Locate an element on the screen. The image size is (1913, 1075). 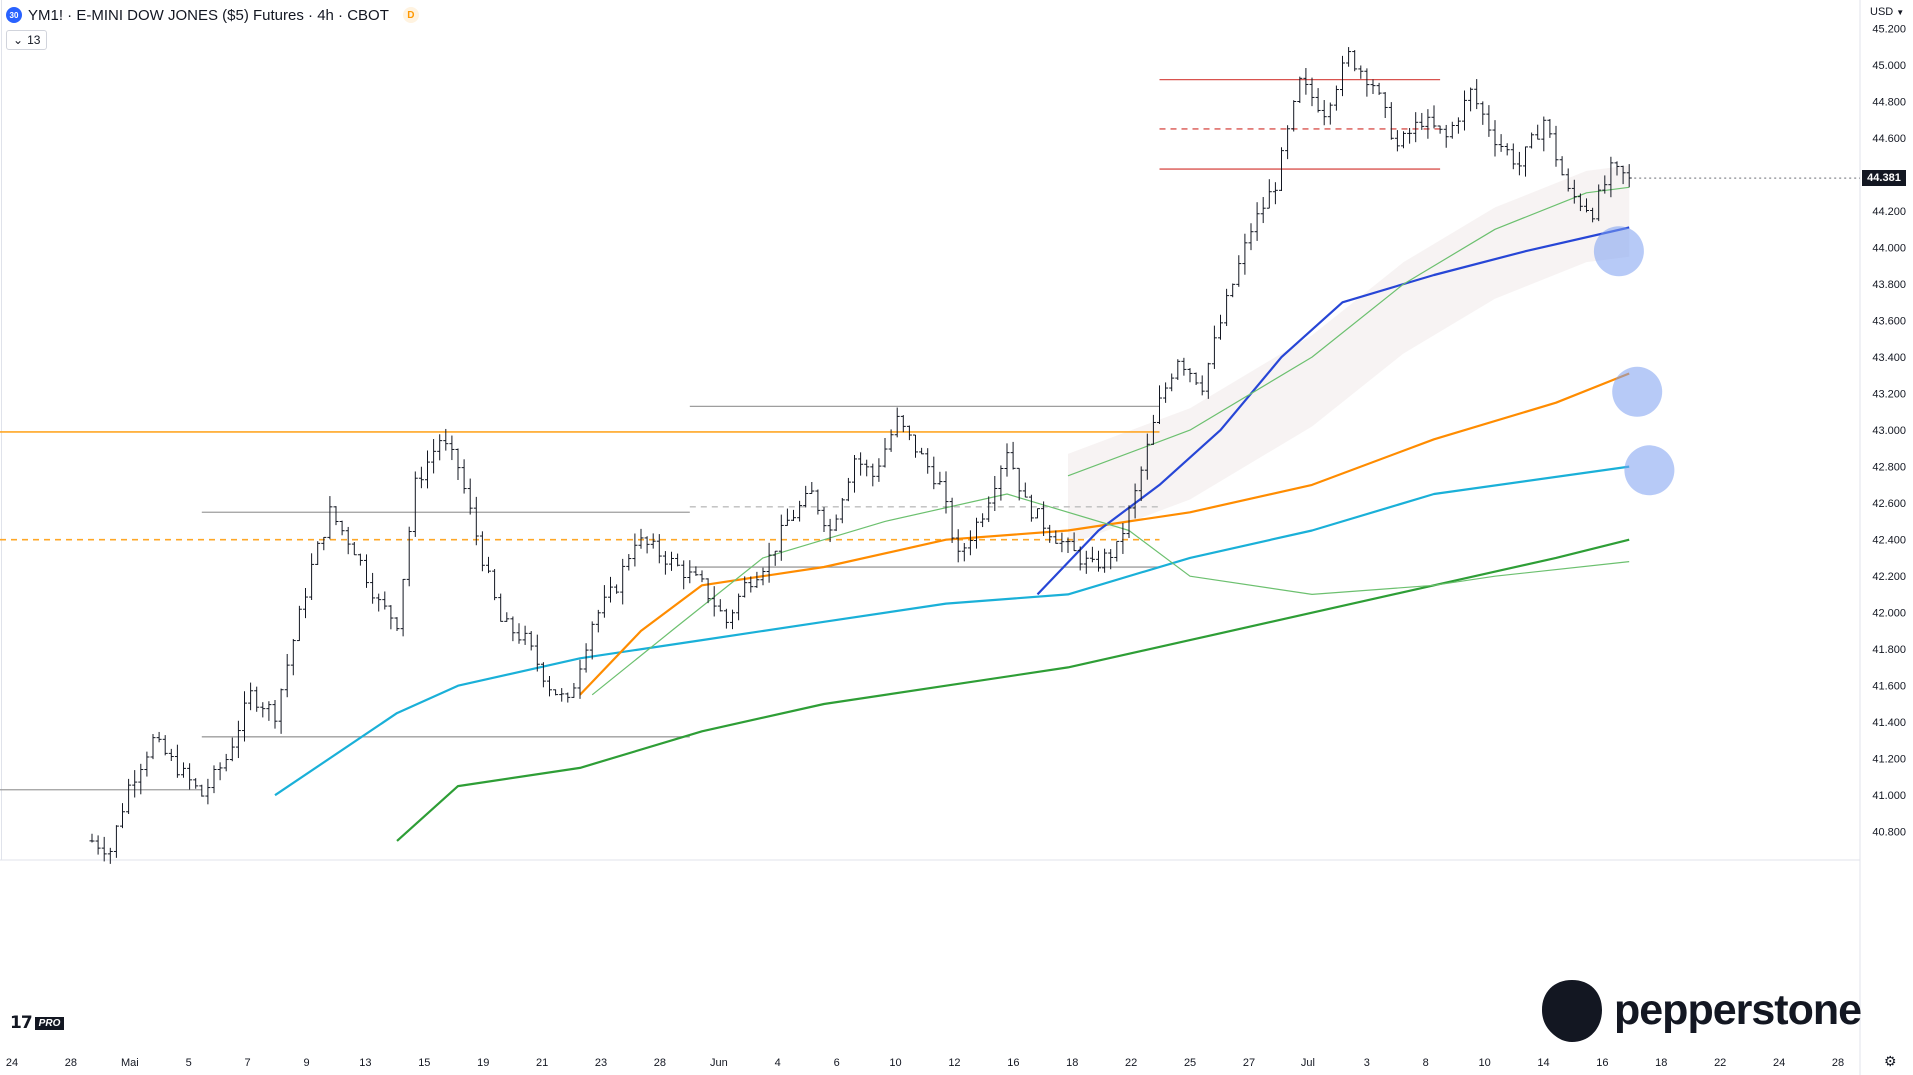
y-tick-label: 42.800 is located at coordinates (1889, 468).